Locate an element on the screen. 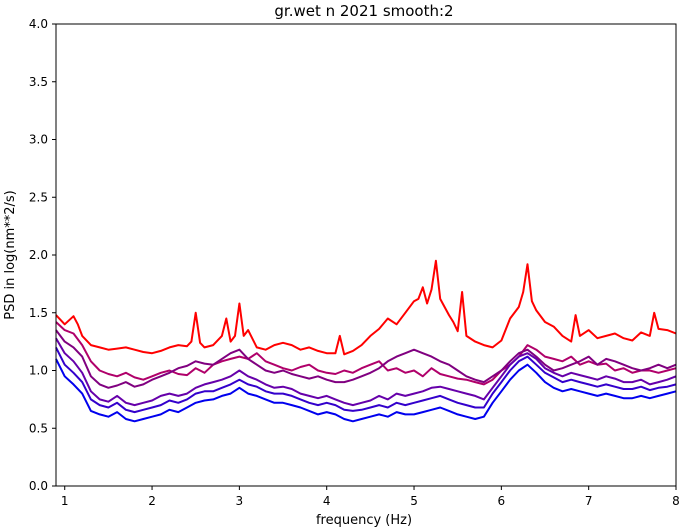 The height and width of the screenshot is (531, 682). x-tick-label: 4 is located at coordinates (327, 501).